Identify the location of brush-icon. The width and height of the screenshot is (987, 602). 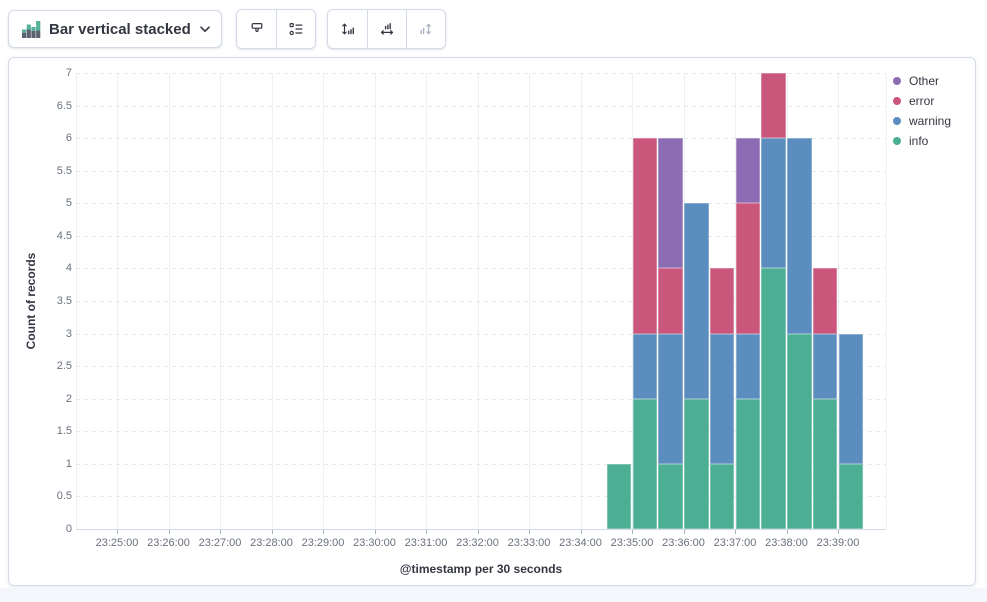
(257, 29).